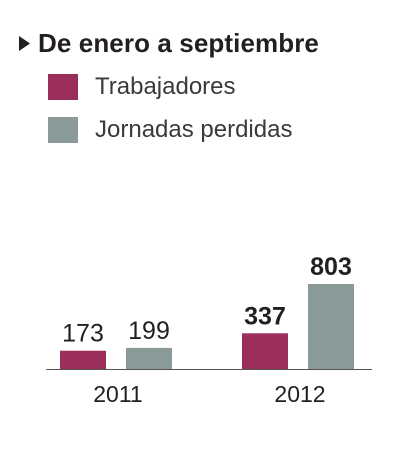 Image resolution: width=414 pixels, height=455 pixels. What do you see at coordinates (63, 87) in the screenshot?
I see `legend-swatch-trabajadores` at bounding box center [63, 87].